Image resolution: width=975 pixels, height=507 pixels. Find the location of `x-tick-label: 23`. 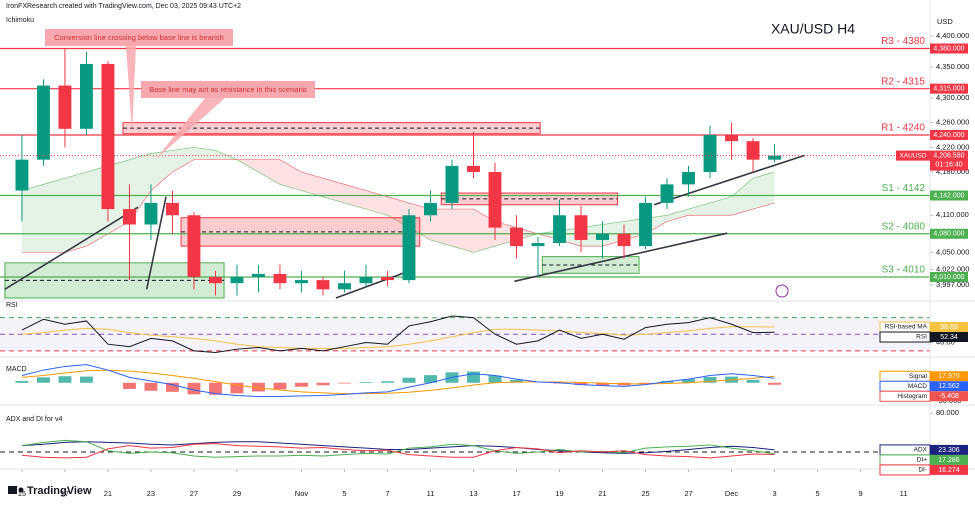

x-tick-label: 23 is located at coordinates (151, 493).